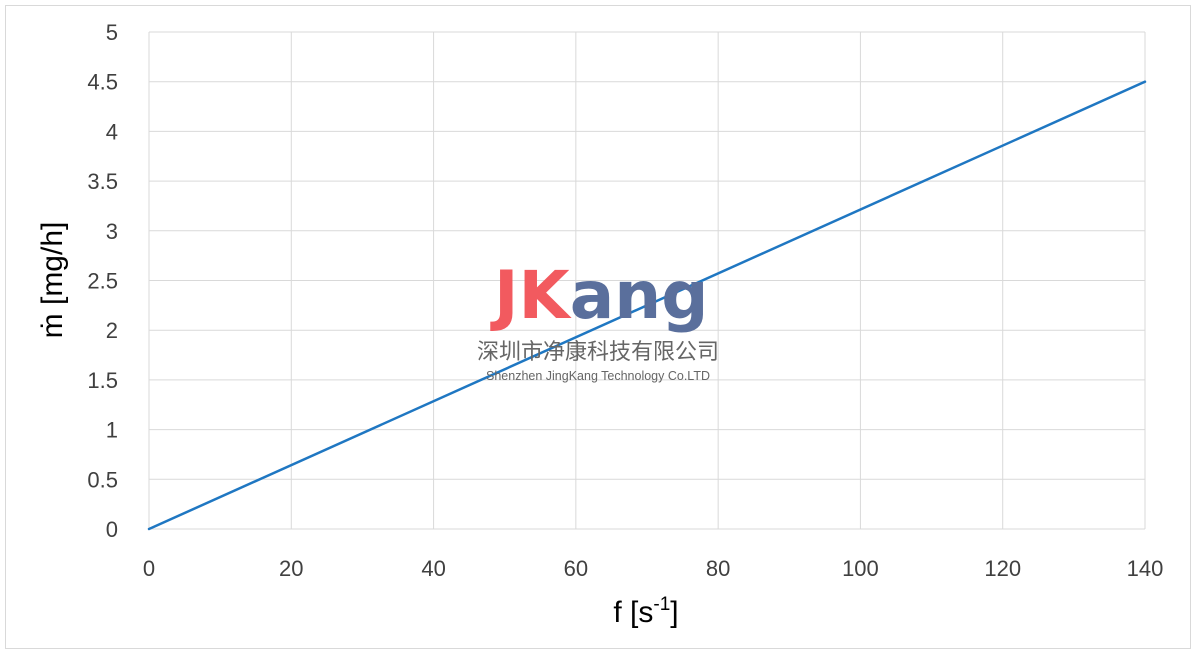  I want to click on y-tick-label: 2.5, so click(102, 281).